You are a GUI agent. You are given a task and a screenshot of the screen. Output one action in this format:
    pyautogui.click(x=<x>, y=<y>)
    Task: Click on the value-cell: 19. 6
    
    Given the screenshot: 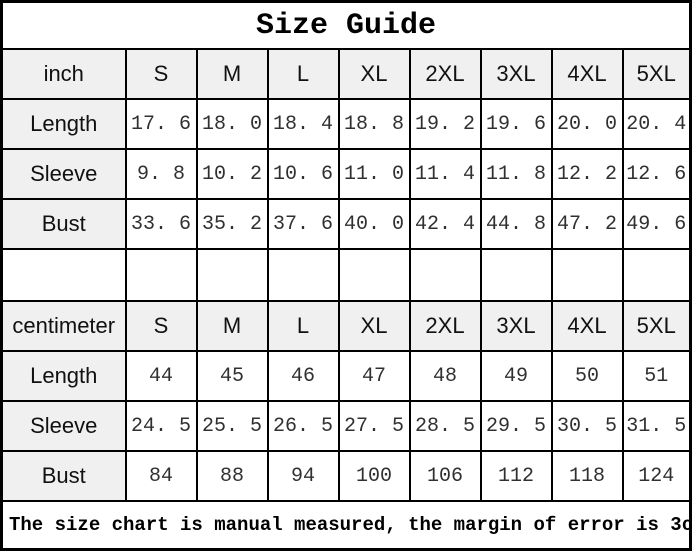 What is the action you would take?
    pyautogui.click(x=516, y=124)
    